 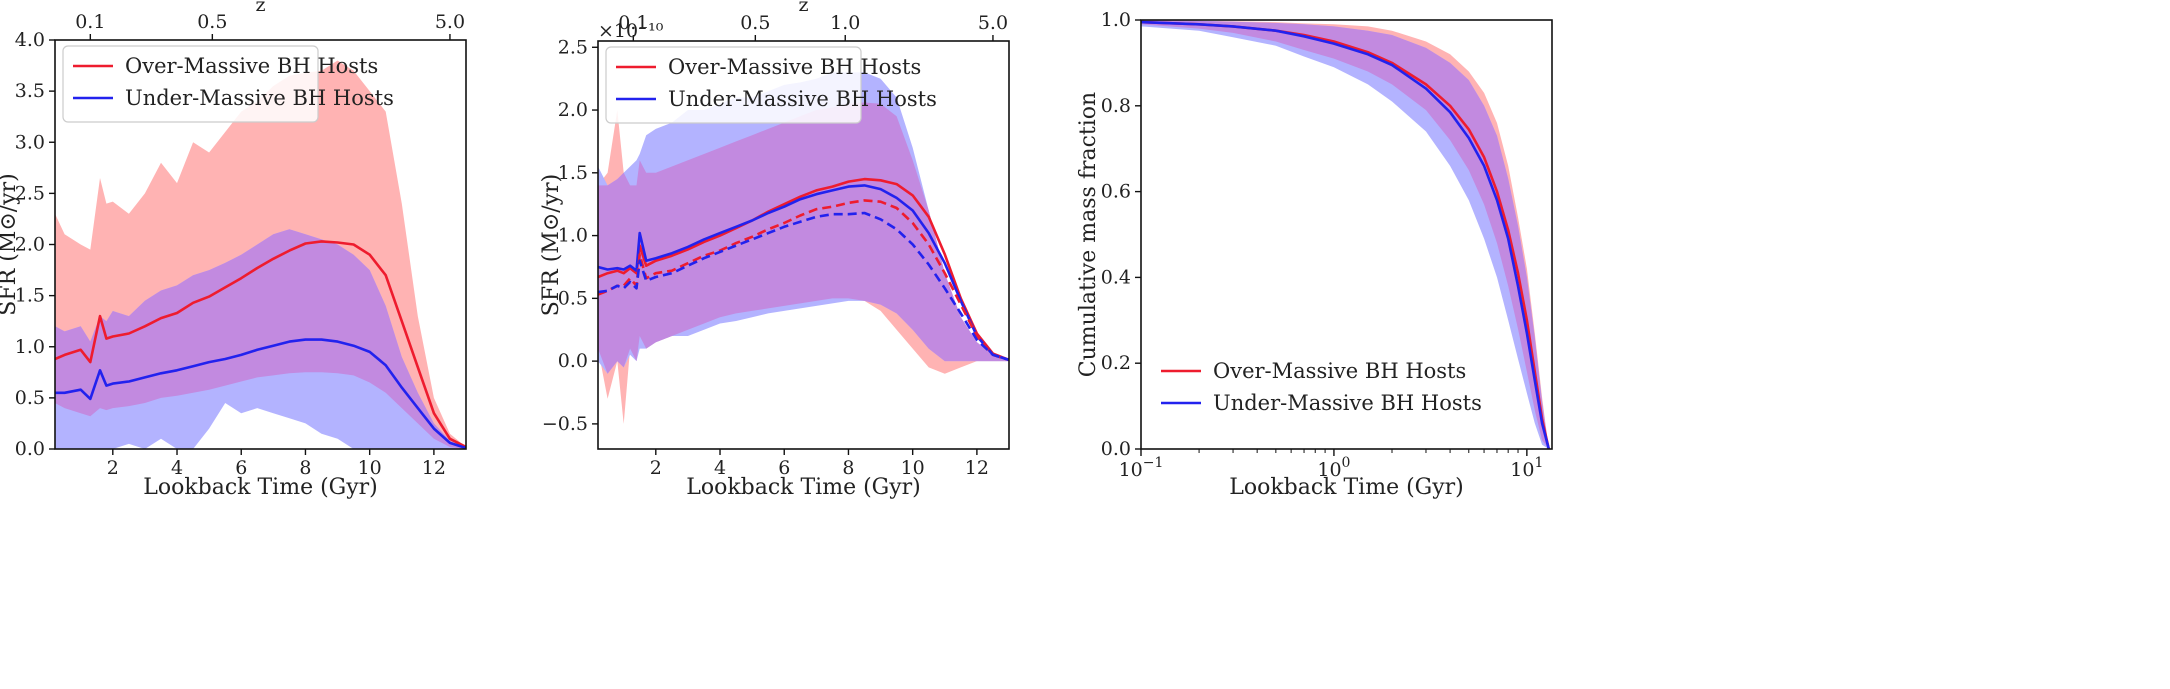 What do you see at coordinates (845, 23) in the screenshot?
I see `top-tick-label: 1.0` at bounding box center [845, 23].